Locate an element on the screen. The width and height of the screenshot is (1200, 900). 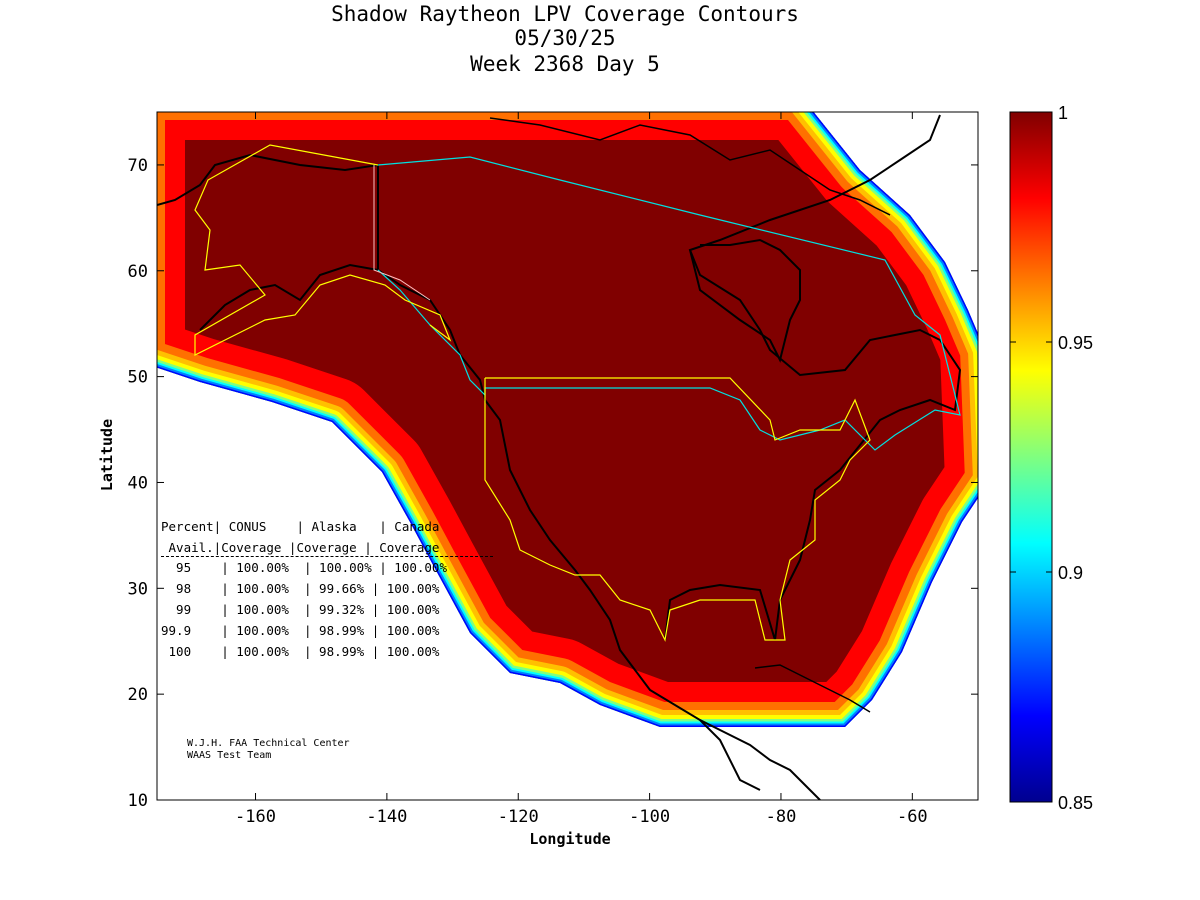
credit-line: W.J.H. FAA Technical Center is located at coordinates (268, 743).